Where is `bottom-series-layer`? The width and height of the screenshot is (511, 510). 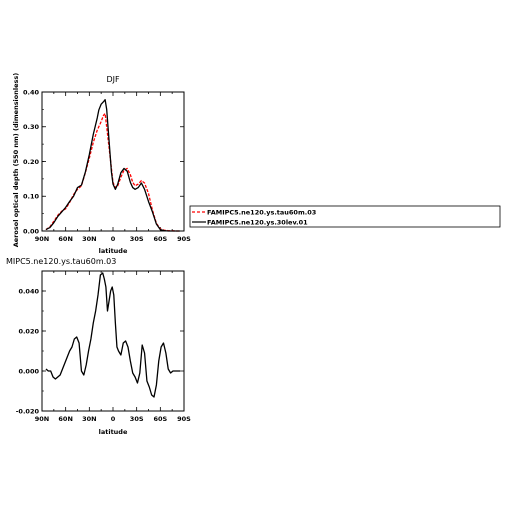
bottom-series-layer is located at coordinates (113, 335).